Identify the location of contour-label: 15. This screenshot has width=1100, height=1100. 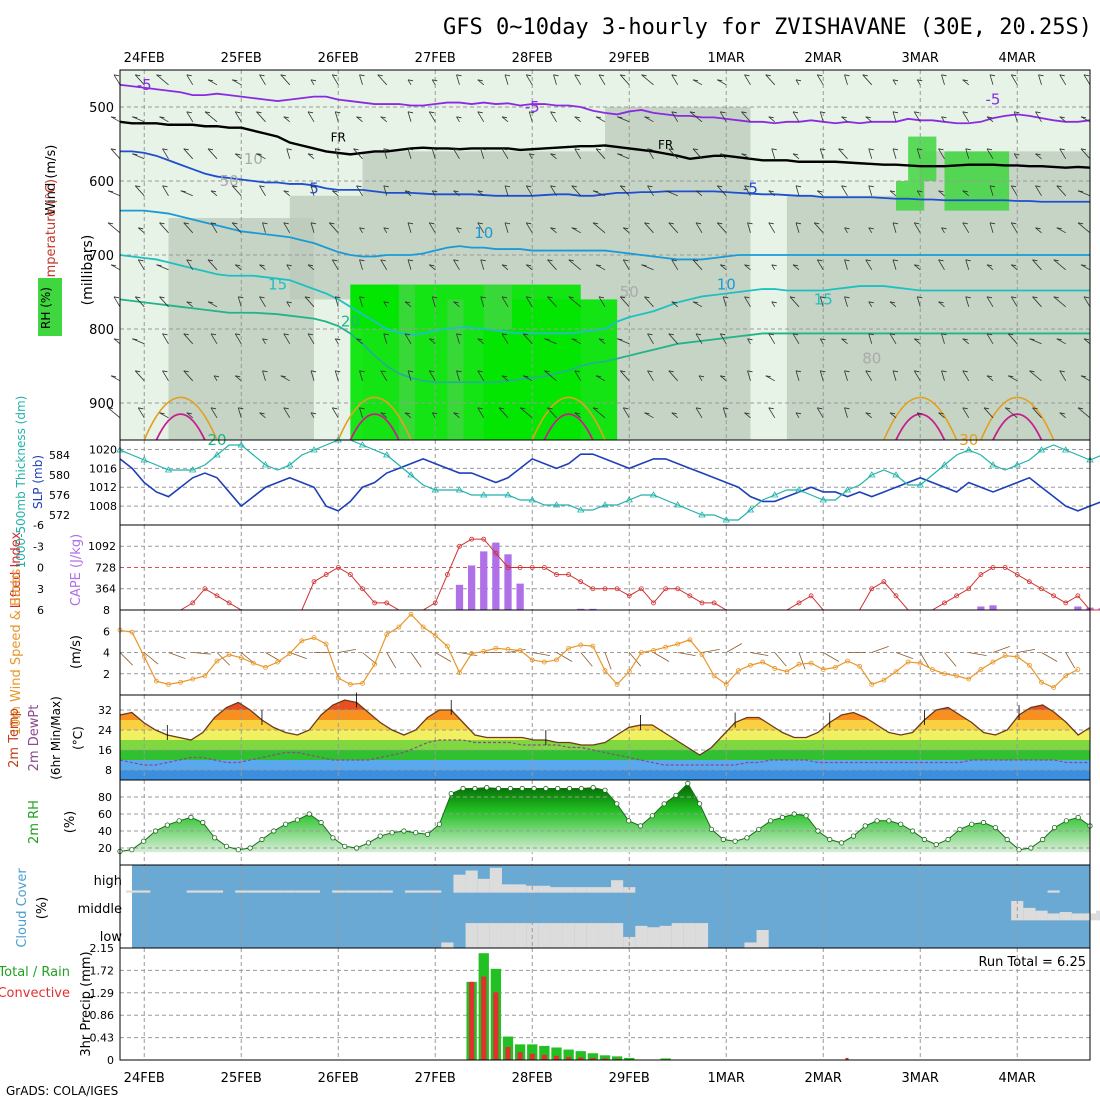
(277, 285).